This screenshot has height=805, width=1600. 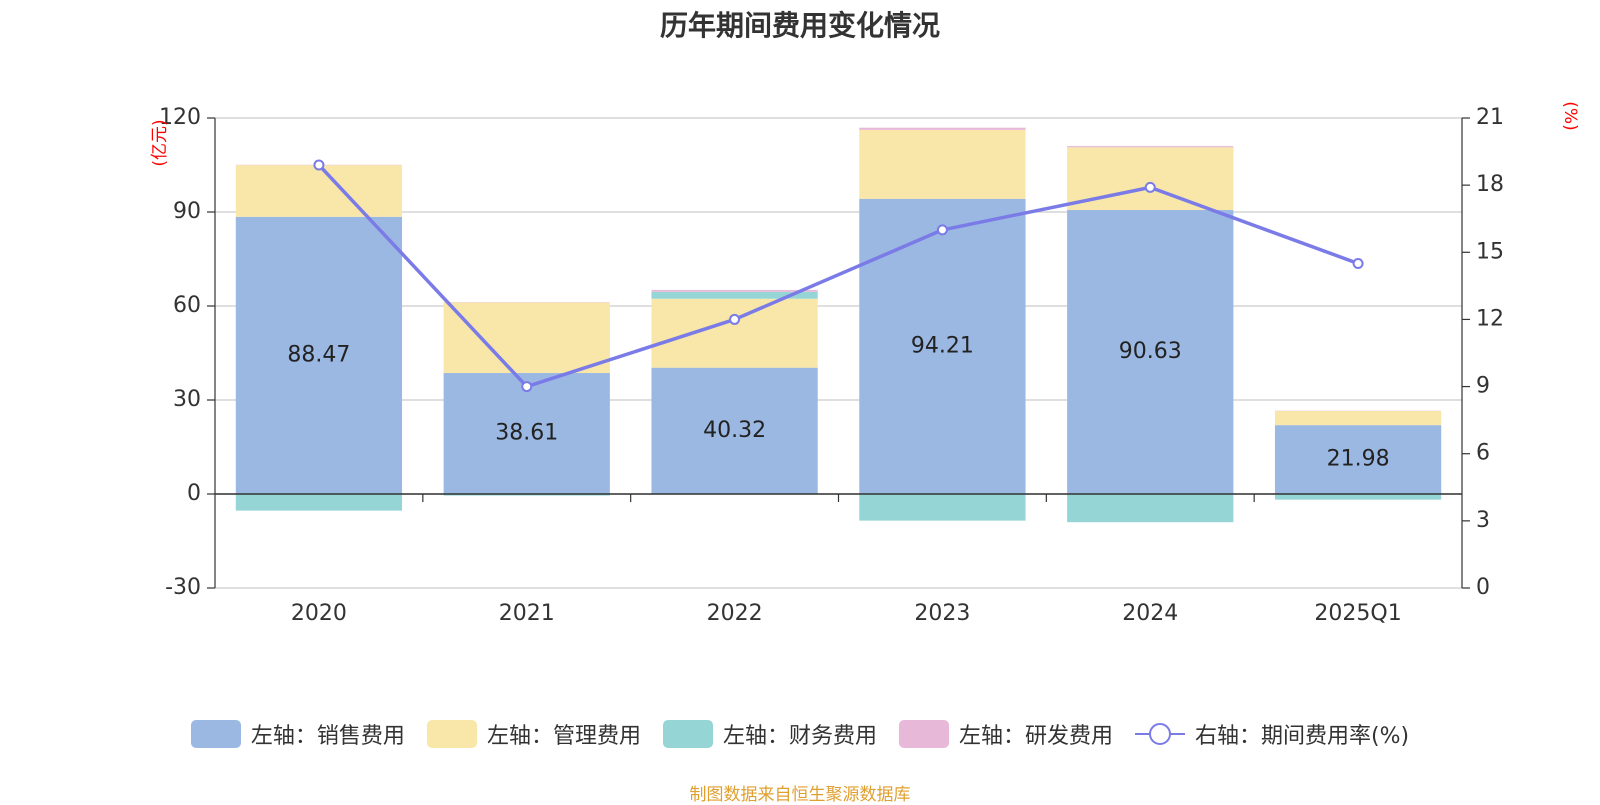 I want to click on legend-item-sales: 左轴：销售费用, so click(x=298, y=734).